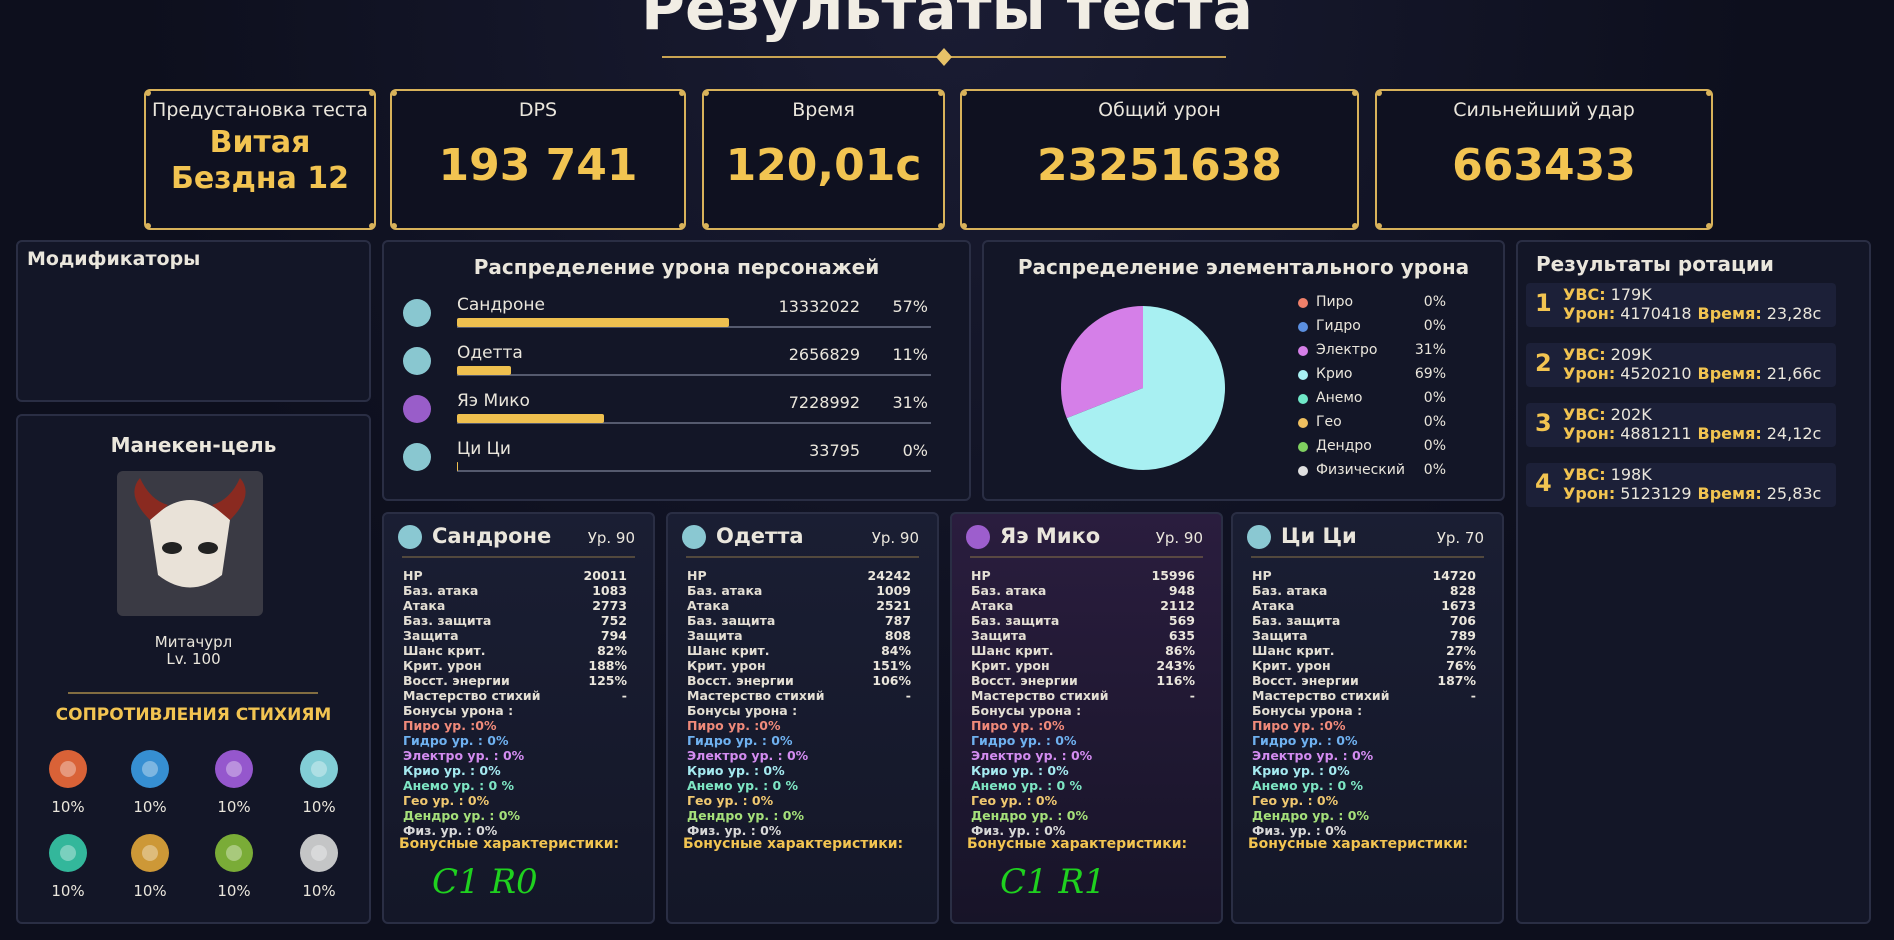 Image resolution: width=1894 pixels, height=940 pixels. Describe the element at coordinates (1607, 414) in the screenshot. I see `rotation-line: УВС: 202K` at that location.